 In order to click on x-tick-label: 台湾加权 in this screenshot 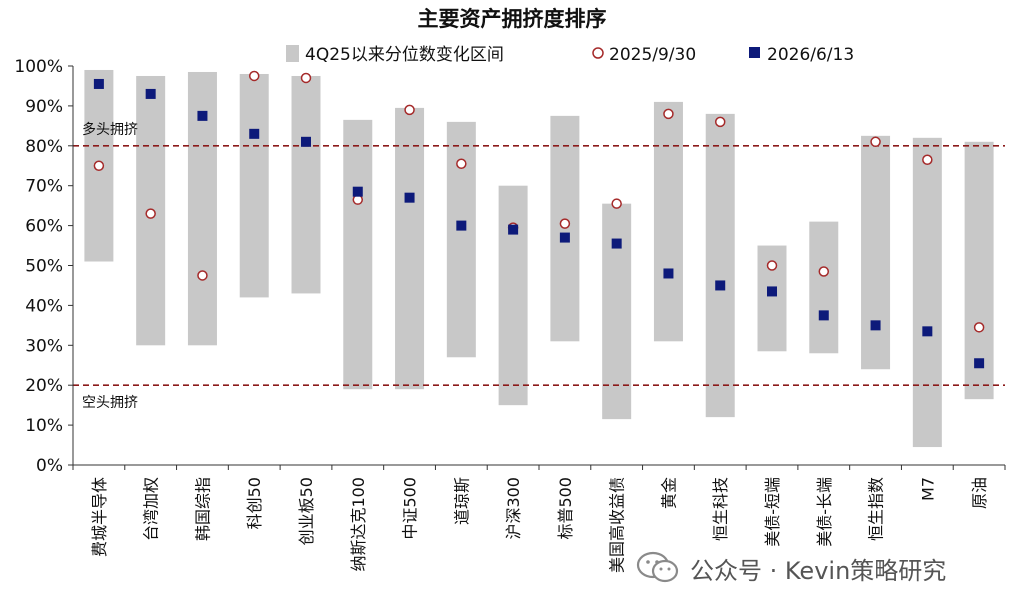, I will do `click(151, 509)`.